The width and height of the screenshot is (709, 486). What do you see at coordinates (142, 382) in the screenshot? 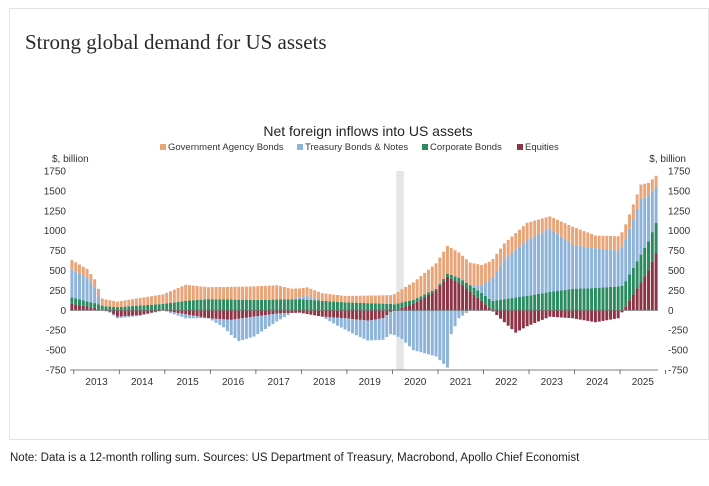
I see `x-tick-label: 2014` at bounding box center [142, 382].